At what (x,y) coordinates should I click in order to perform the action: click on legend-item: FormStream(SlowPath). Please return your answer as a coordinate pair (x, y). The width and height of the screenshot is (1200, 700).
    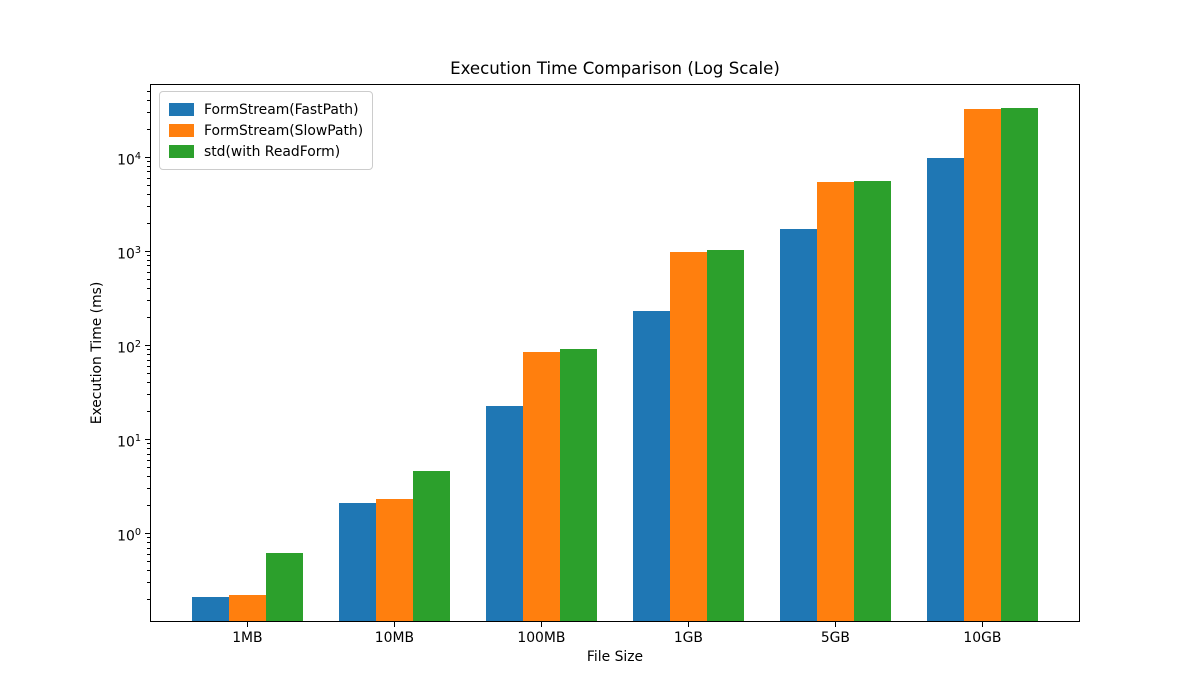
    Looking at the image, I should click on (266, 130).